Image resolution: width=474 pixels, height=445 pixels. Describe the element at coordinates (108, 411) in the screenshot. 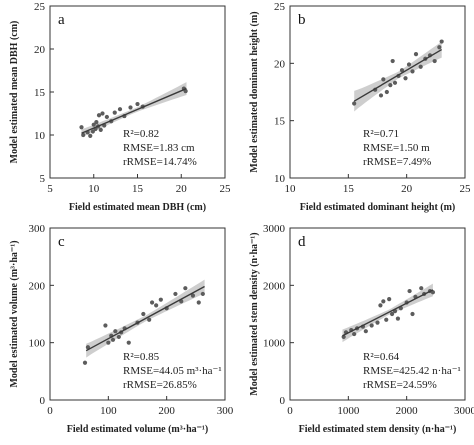

I see `x-tick-label: 100` at that location.